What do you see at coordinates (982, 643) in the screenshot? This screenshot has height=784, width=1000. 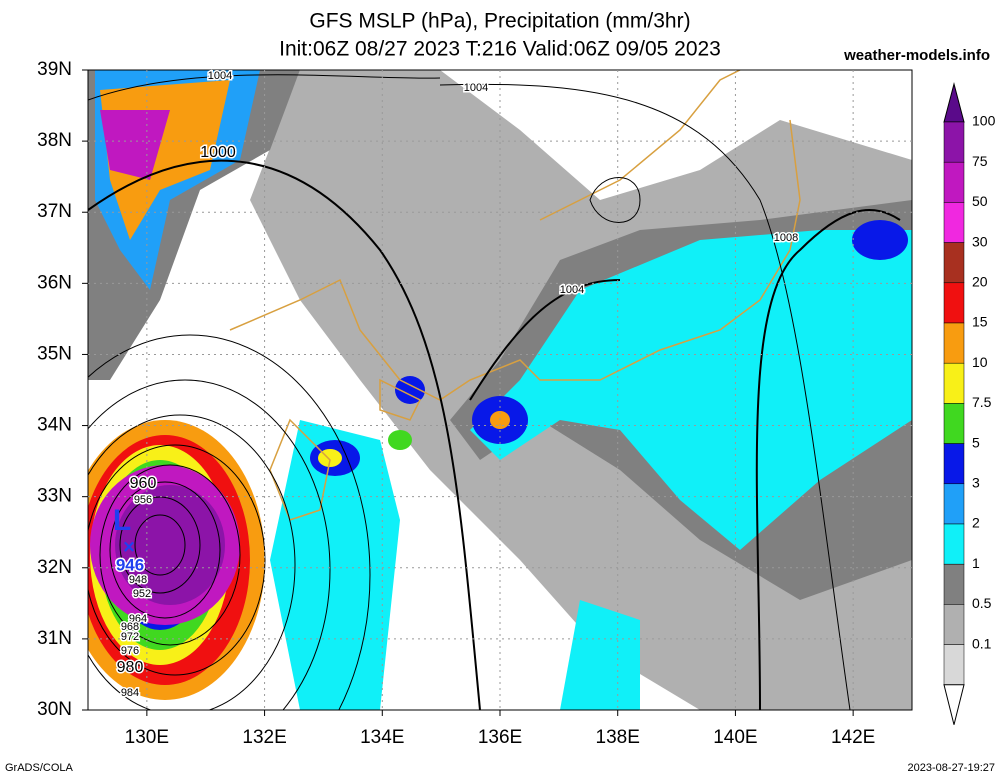 I see `colorbar-label: 0.1` at bounding box center [982, 643].